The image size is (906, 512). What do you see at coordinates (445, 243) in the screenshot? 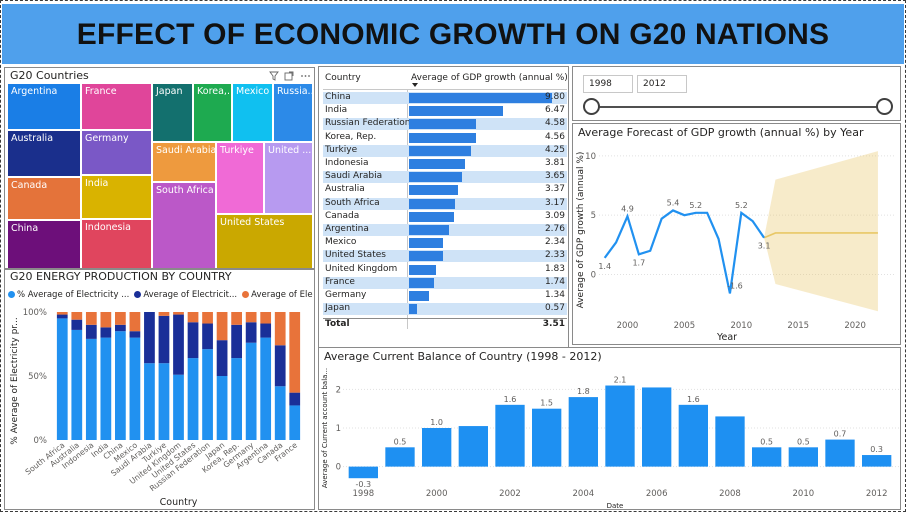
I see `table-row: Mexico 2.34` at bounding box center [445, 243].